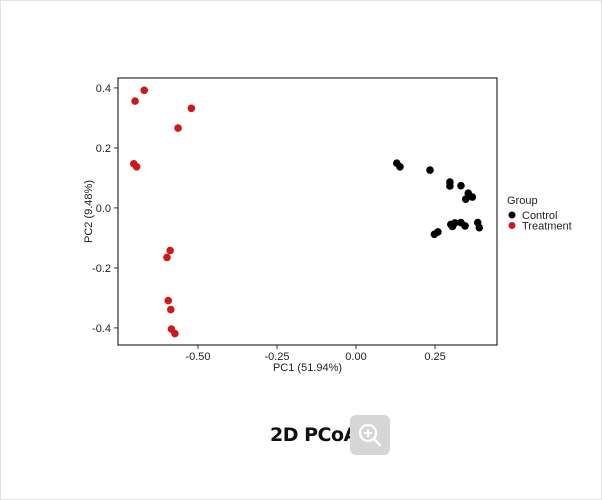 Image resolution: width=602 pixels, height=500 pixels. What do you see at coordinates (512, 215) in the screenshot?
I see `legend-marker-control` at bounding box center [512, 215].